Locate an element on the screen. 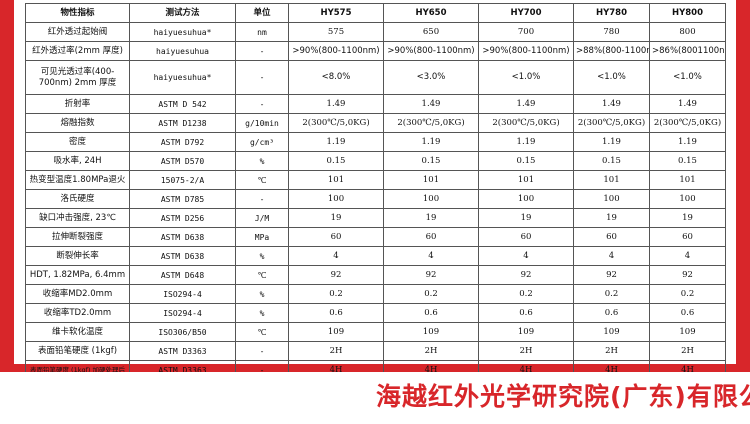  value-cell: >88%(800-1100nm) is located at coordinates (611, 51).